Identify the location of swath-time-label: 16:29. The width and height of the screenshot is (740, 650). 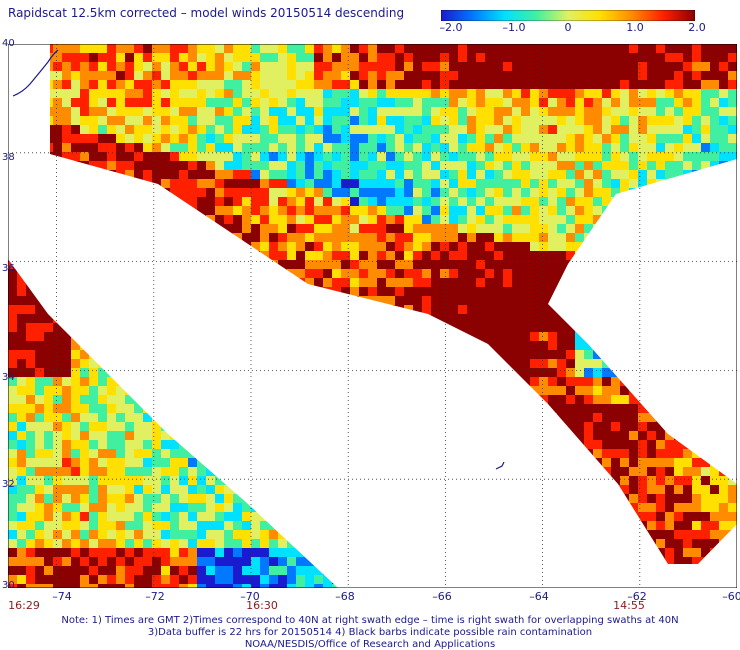
(24, 605).